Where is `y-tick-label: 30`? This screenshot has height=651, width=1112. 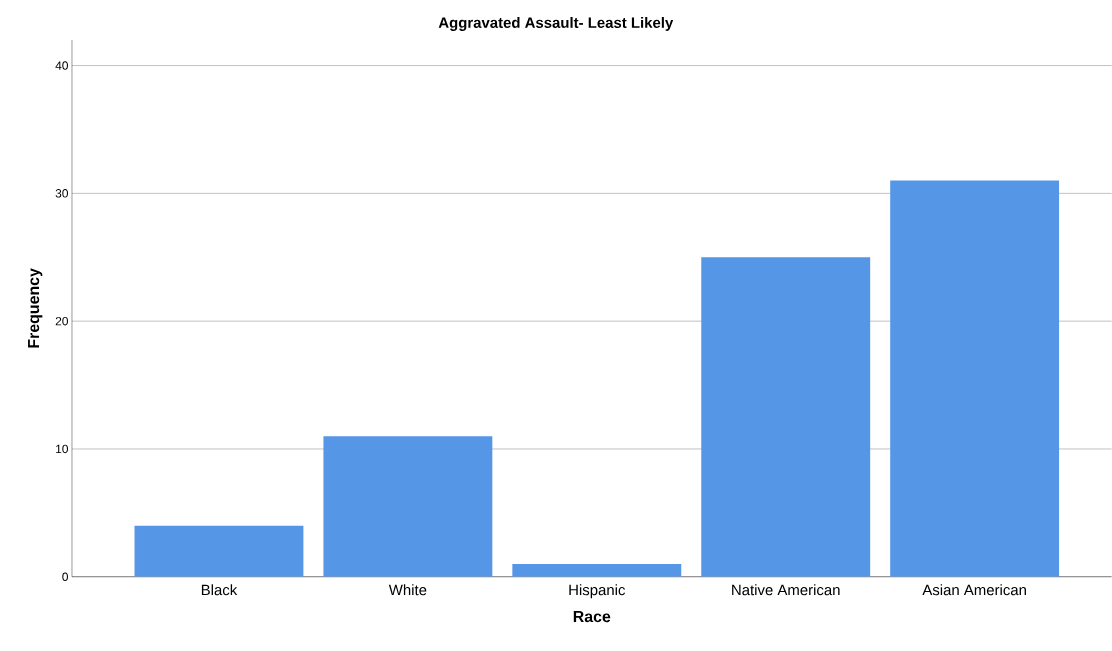
y-tick-label: 30 is located at coordinates (61, 193).